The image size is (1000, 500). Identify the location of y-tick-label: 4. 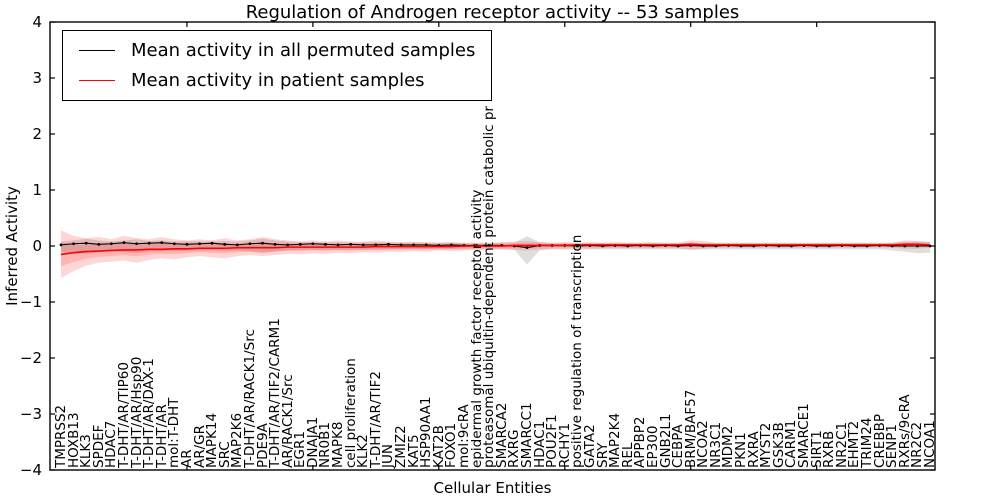
(37, 22).